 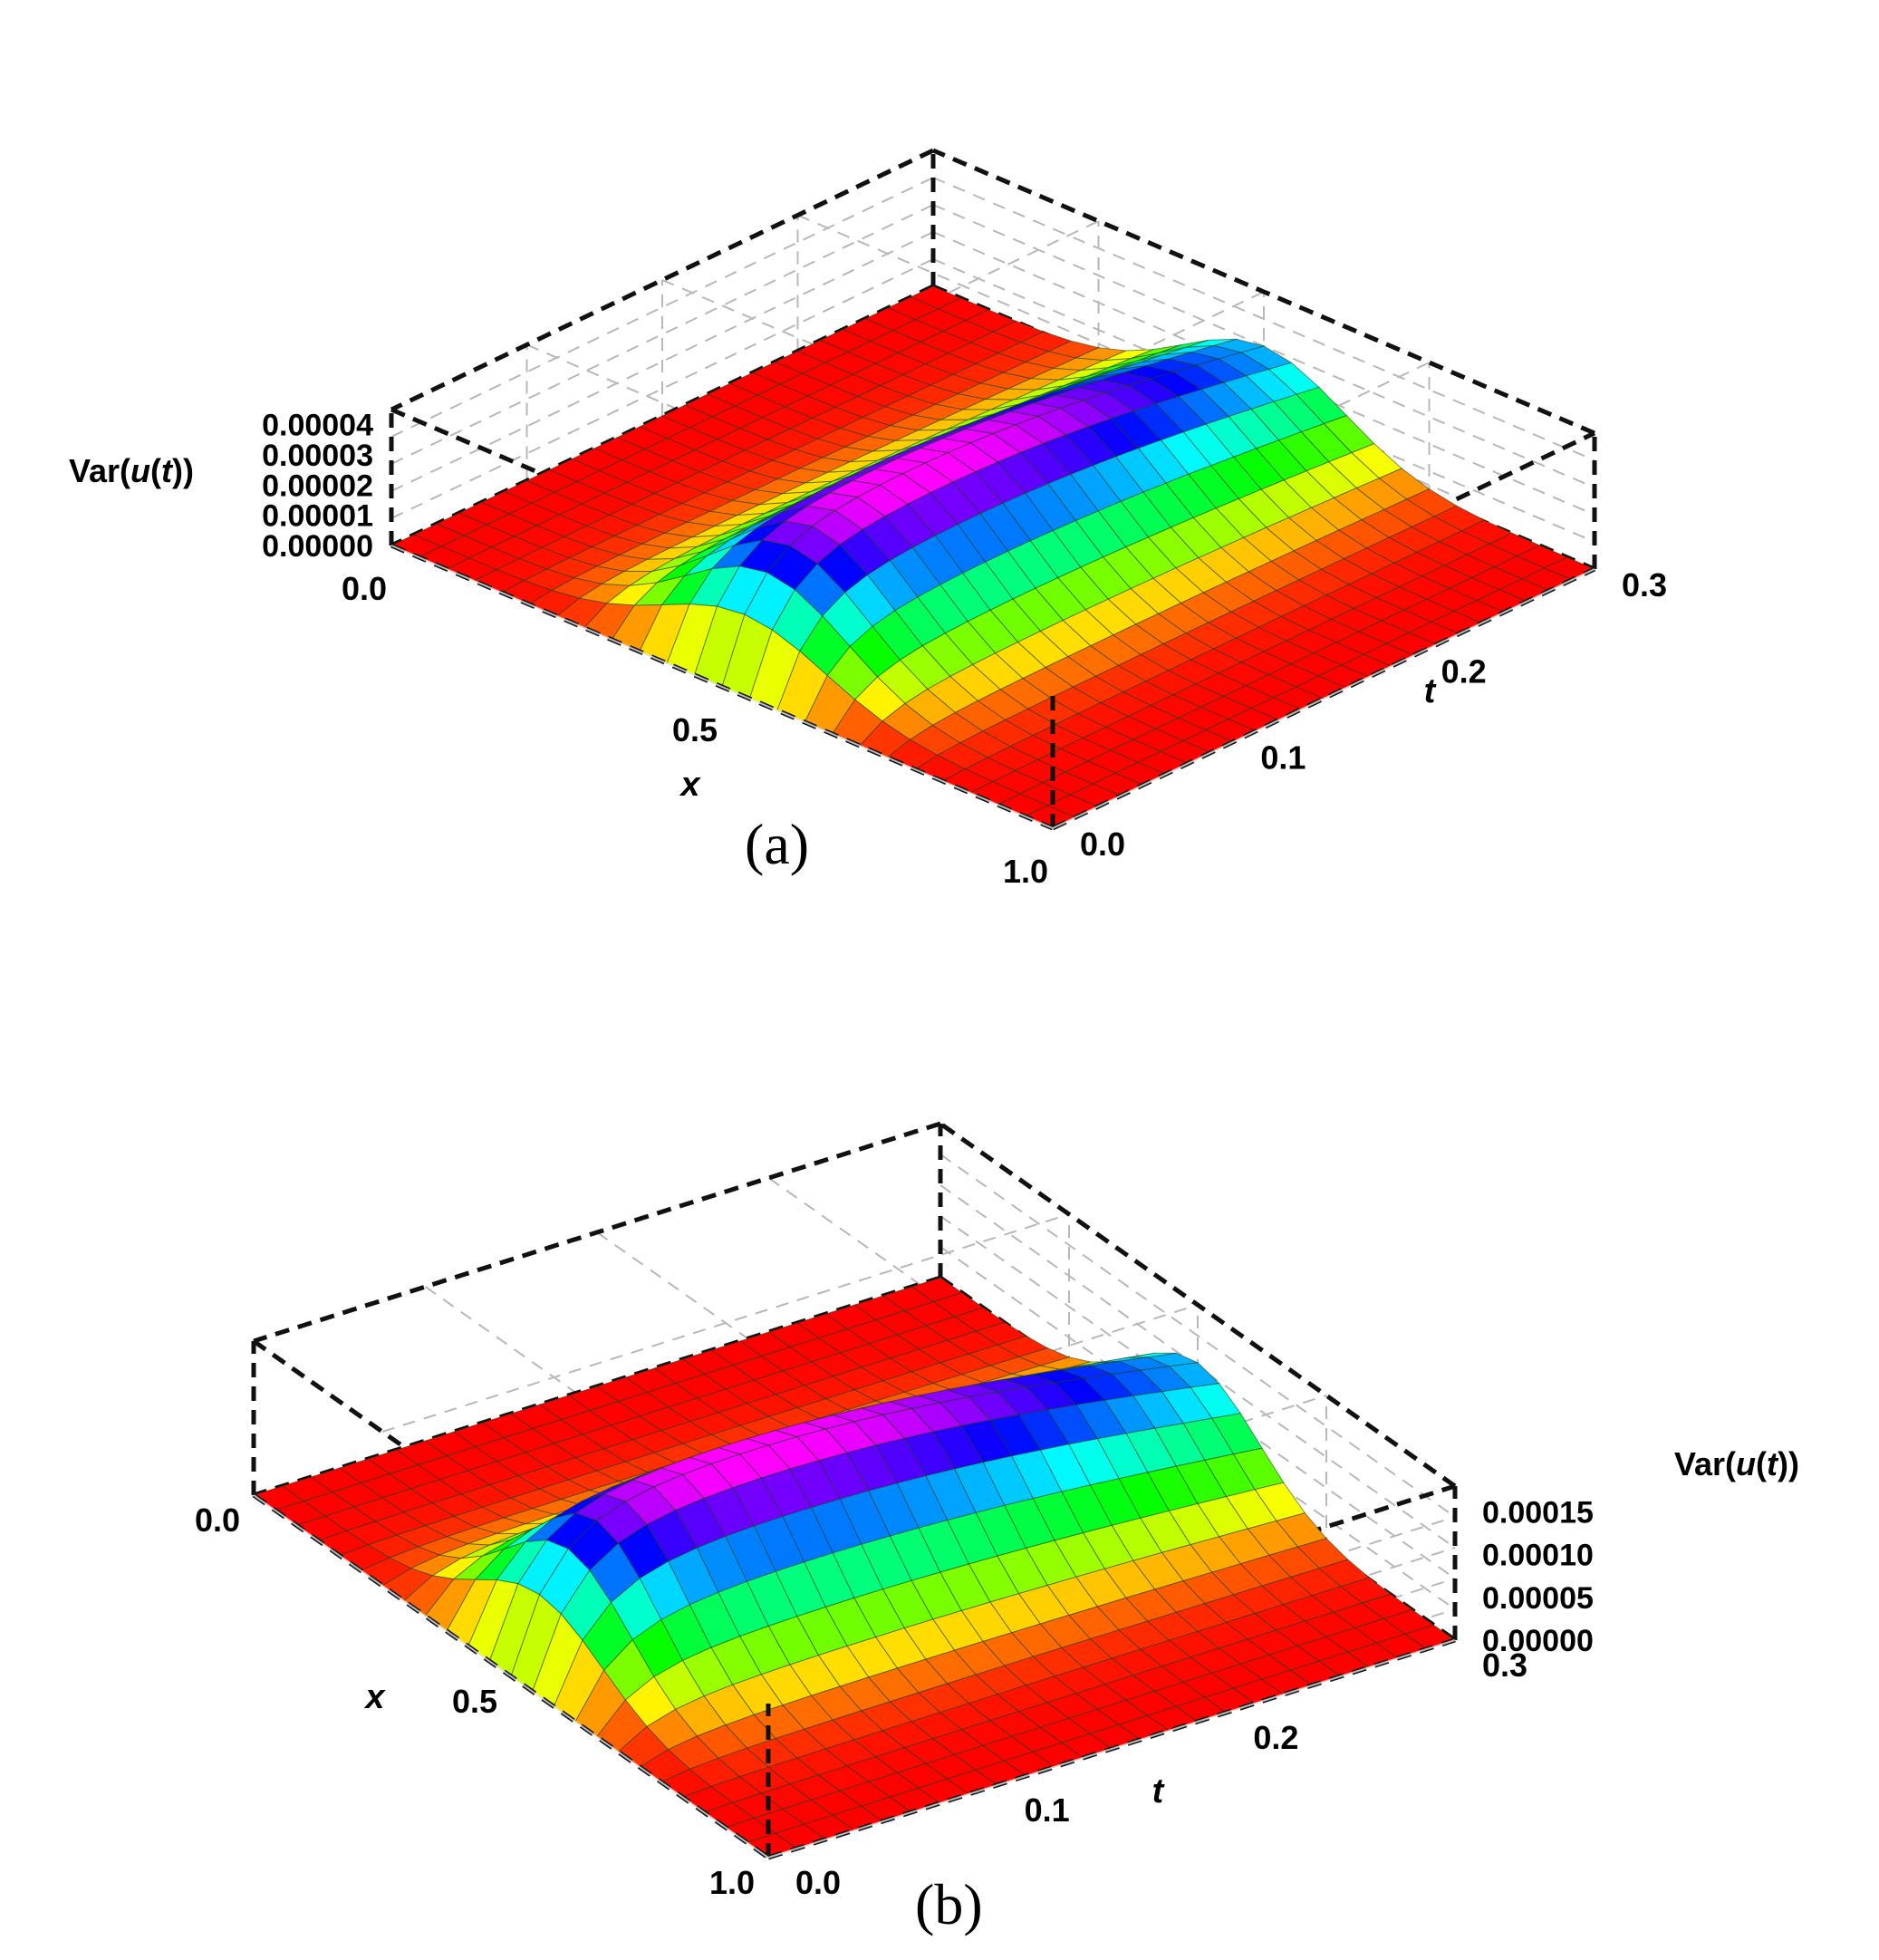 I want to click on z-tick-label: 0.00001, so click(x=317, y=517).